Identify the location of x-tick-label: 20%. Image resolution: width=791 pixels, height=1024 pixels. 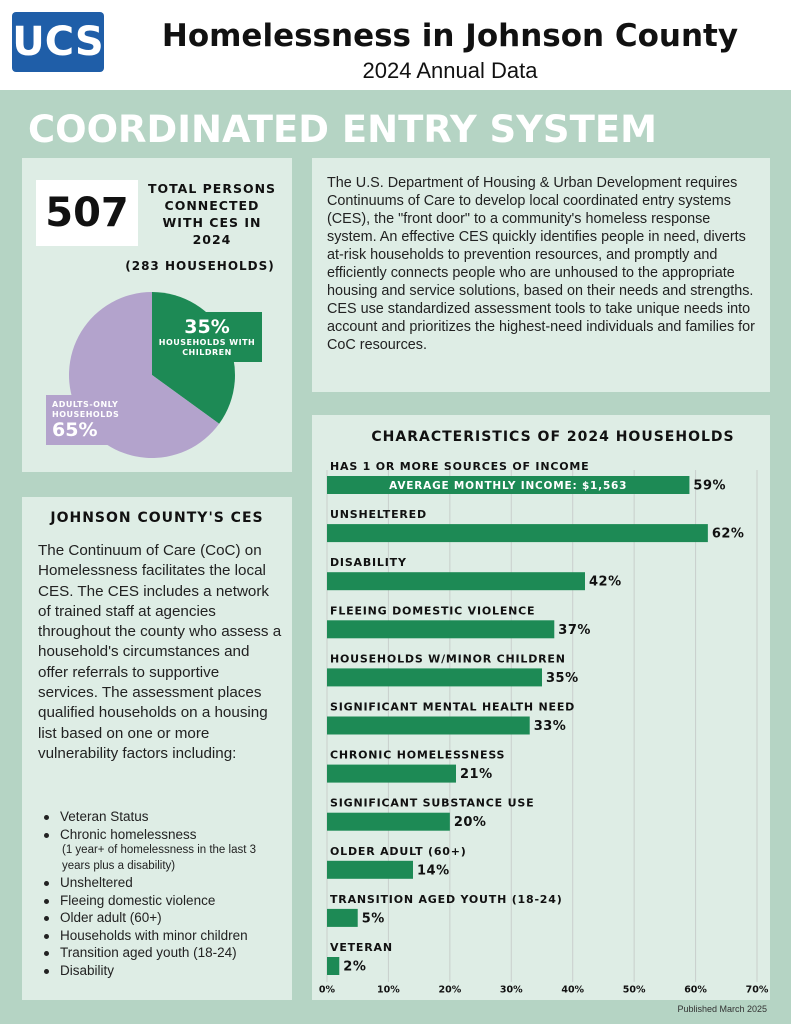
(449, 990).